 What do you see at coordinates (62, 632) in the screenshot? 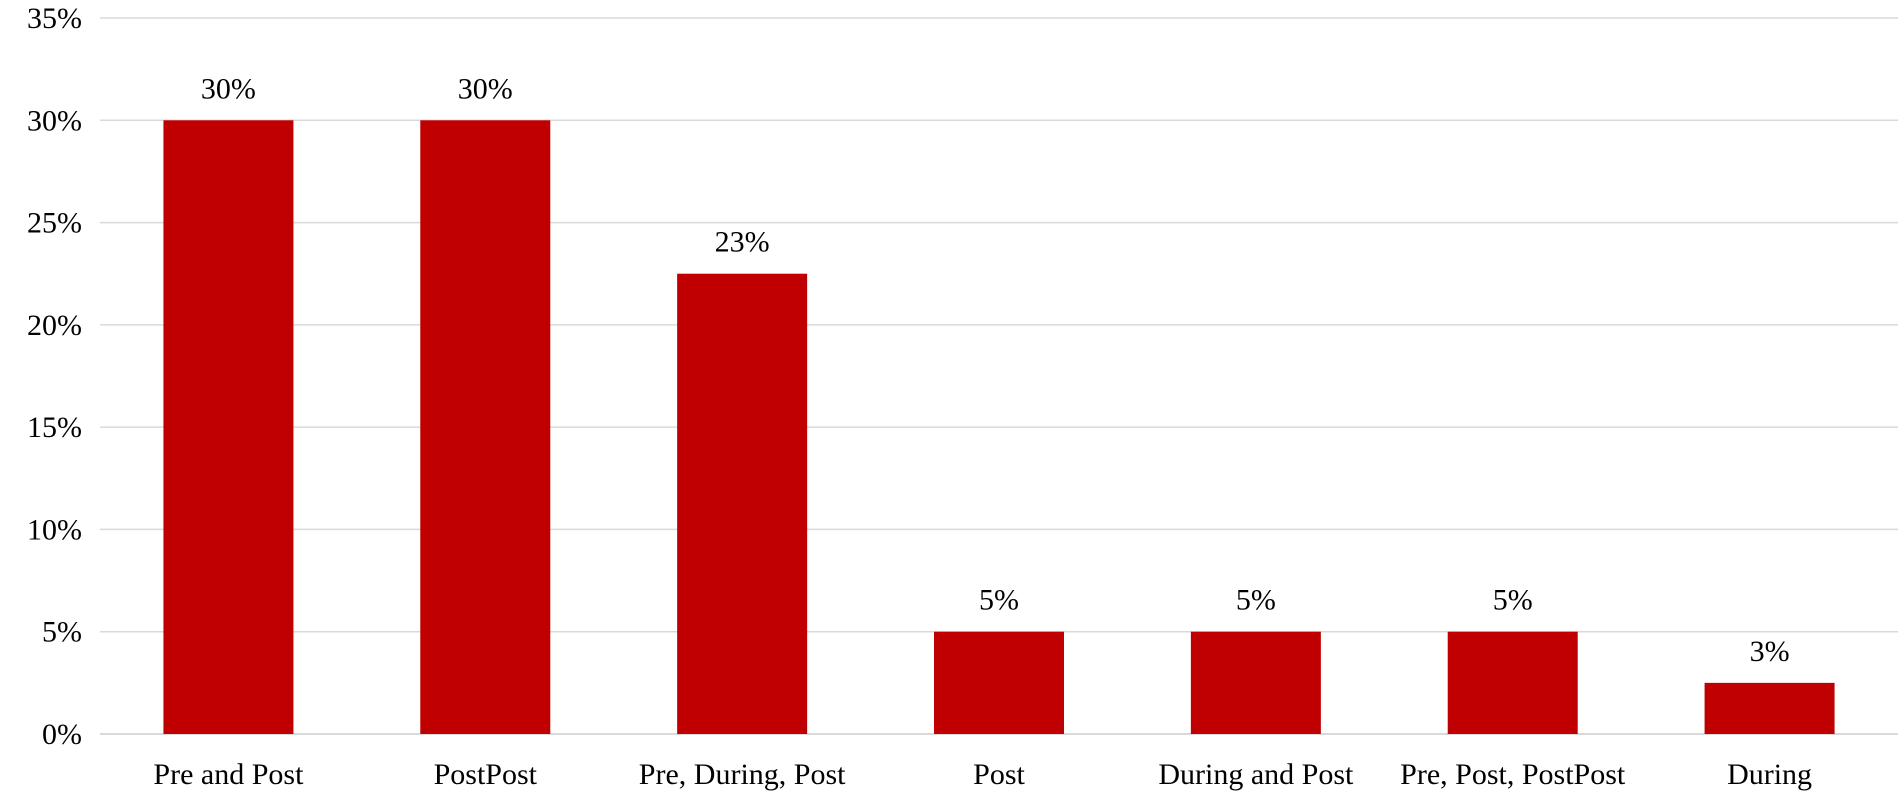
I see `y-tick-label: 5%` at bounding box center [62, 632].